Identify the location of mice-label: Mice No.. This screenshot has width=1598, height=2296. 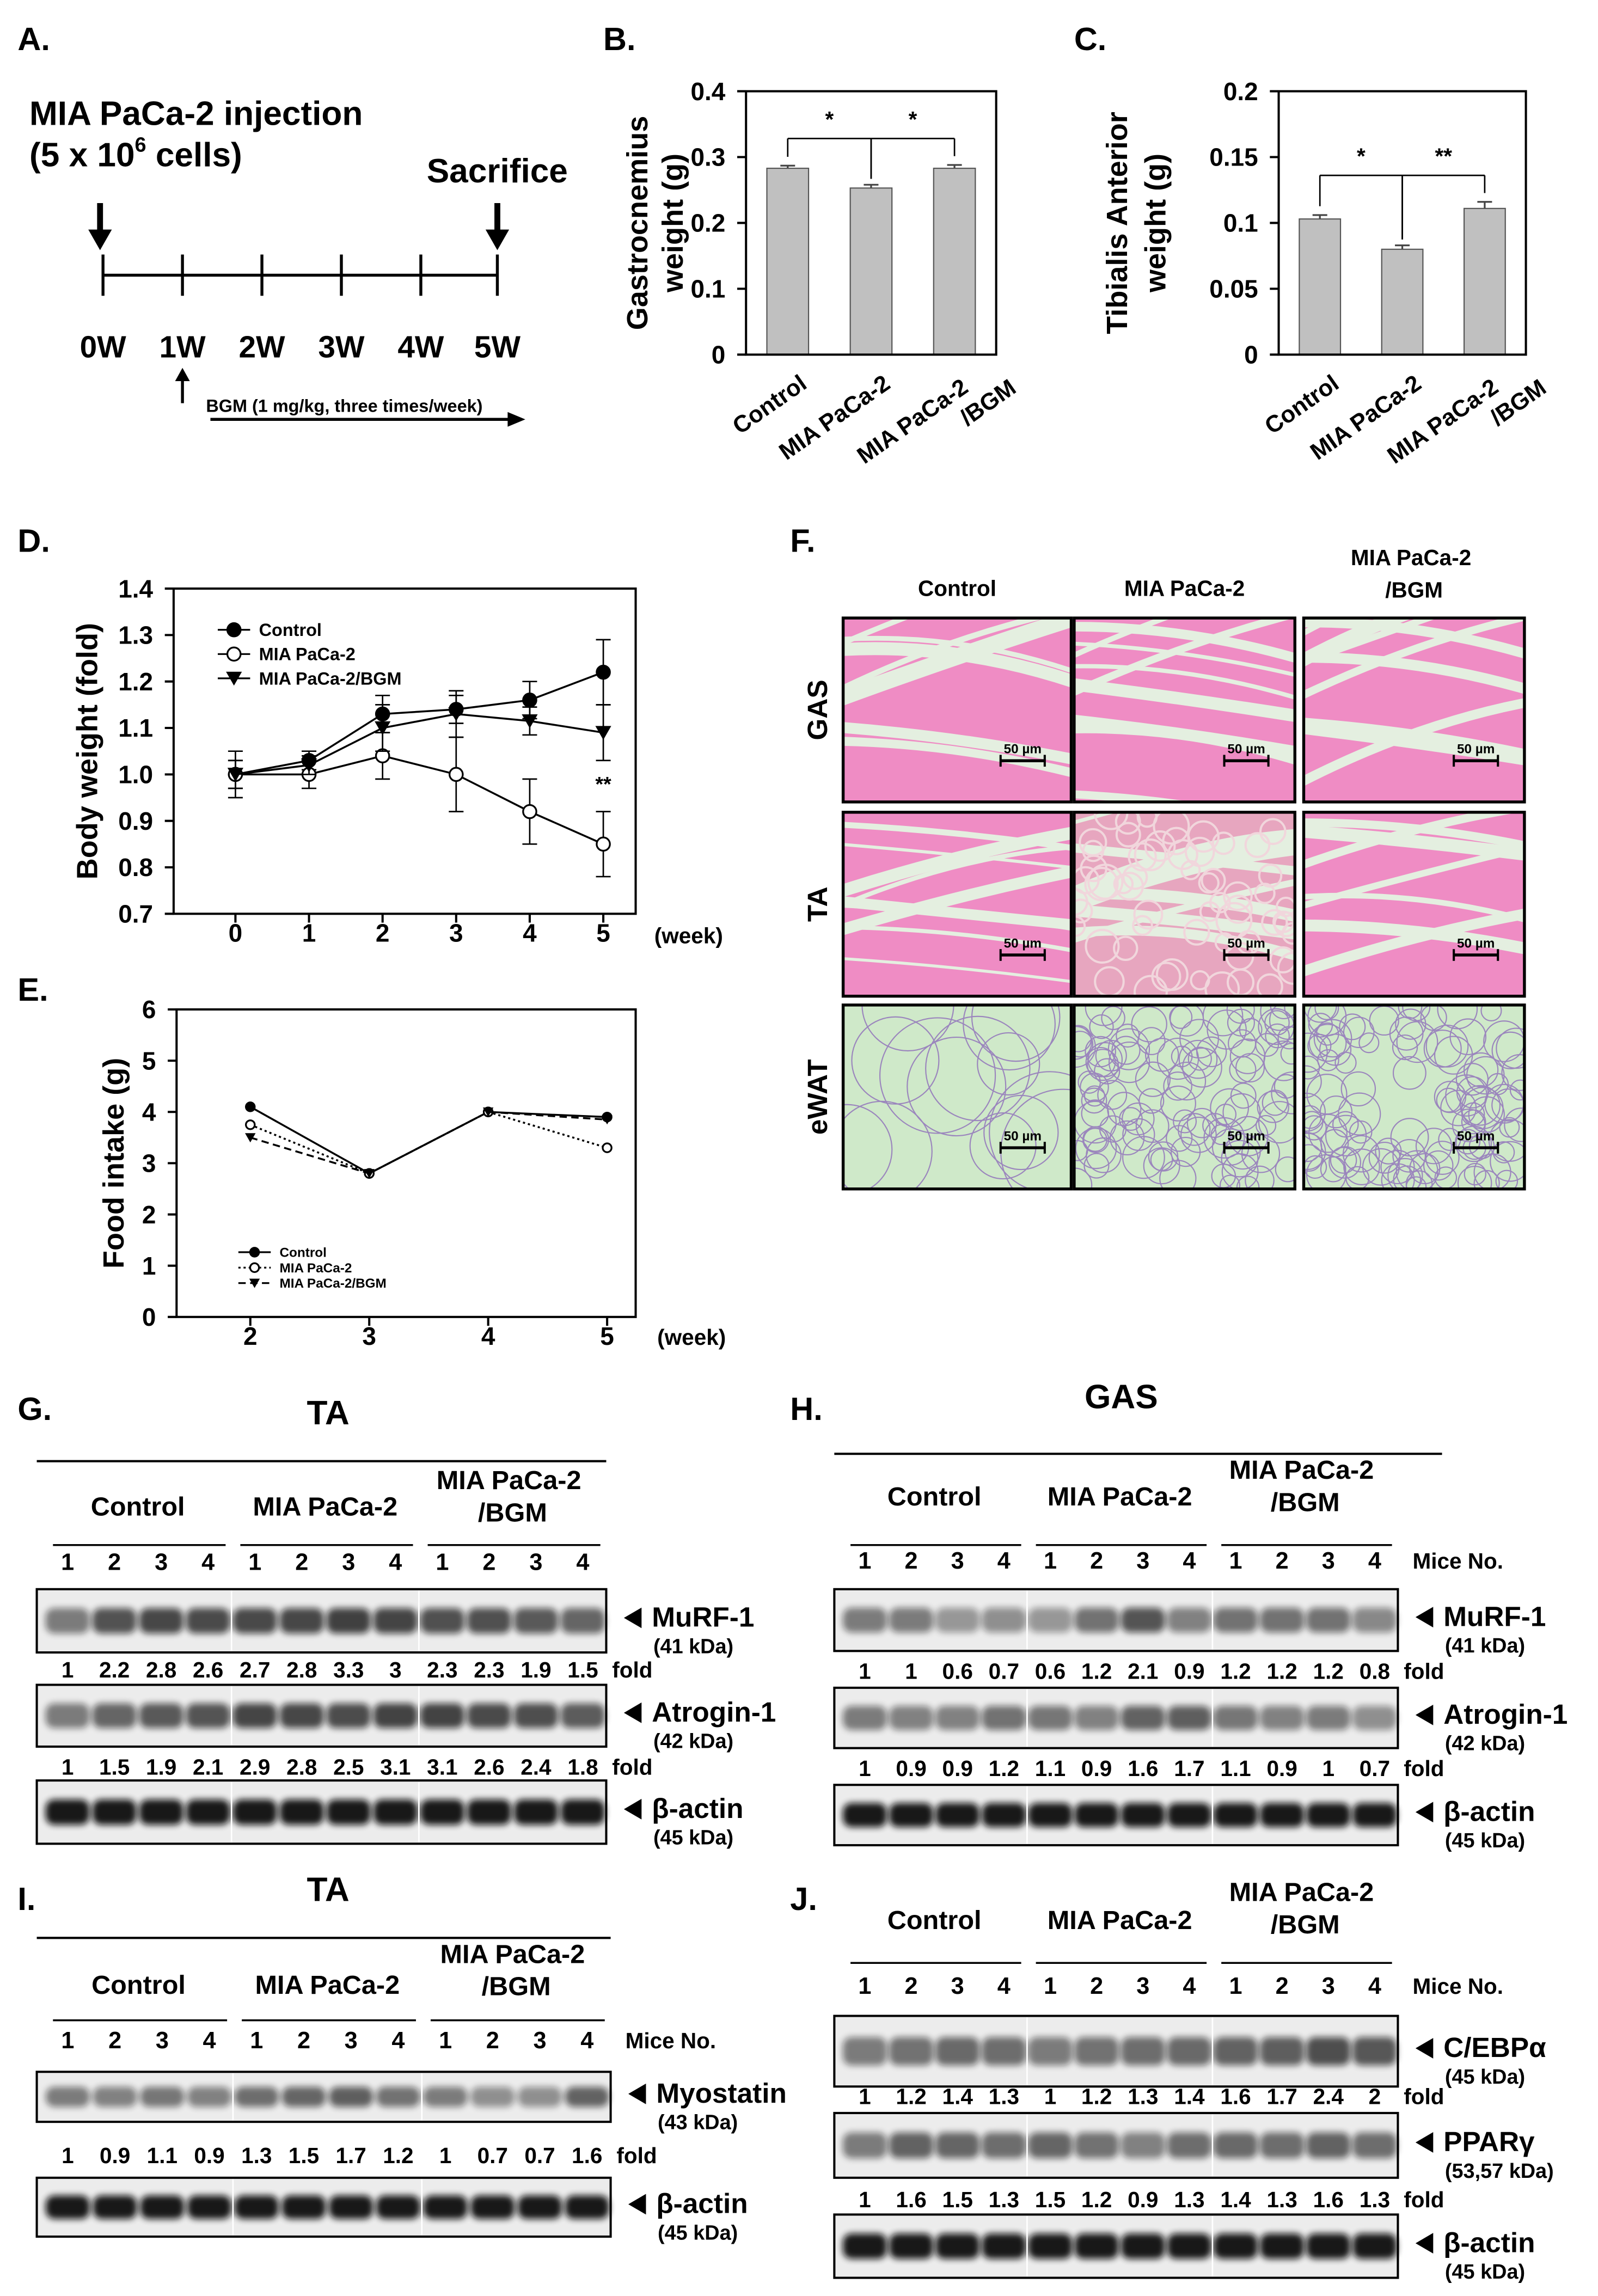
(1457, 1986).